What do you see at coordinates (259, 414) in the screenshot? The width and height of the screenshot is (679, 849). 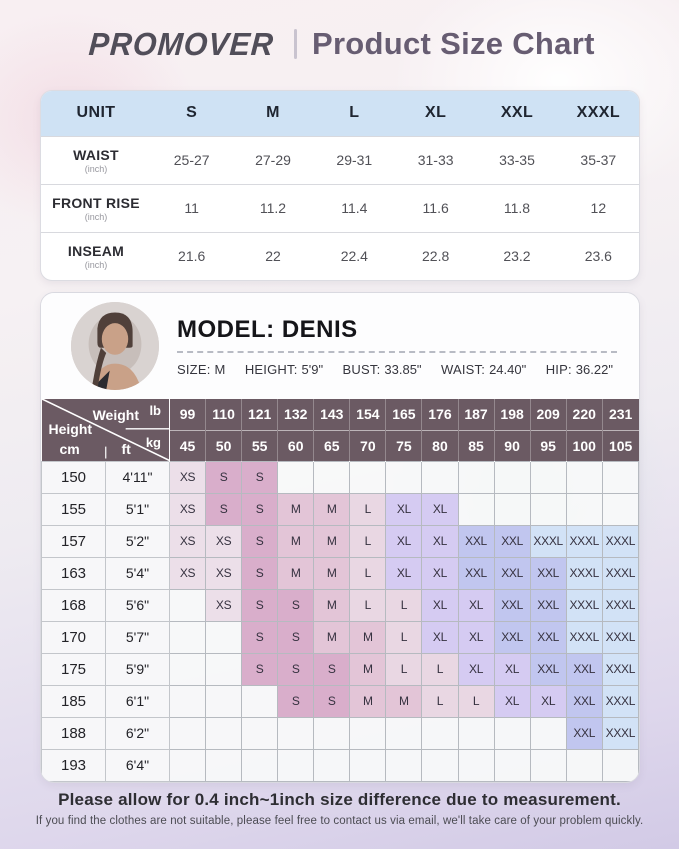 I see `weight-lb-header-cell: 121` at bounding box center [259, 414].